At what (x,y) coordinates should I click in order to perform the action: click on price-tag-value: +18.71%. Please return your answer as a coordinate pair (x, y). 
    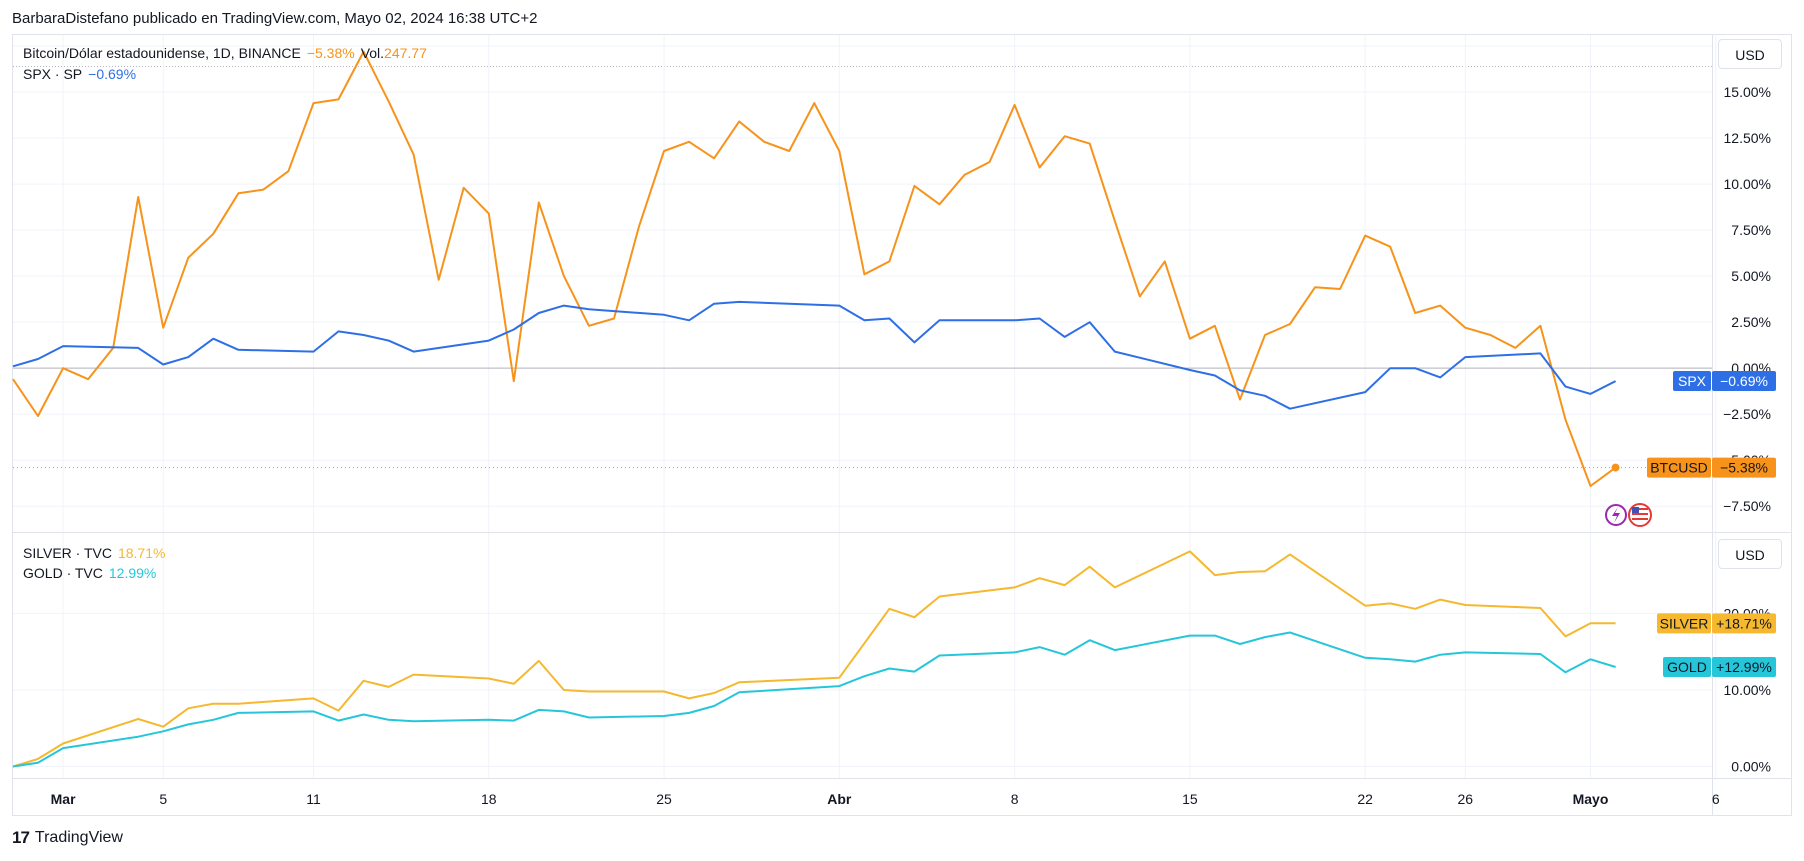
    Looking at the image, I should click on (1744, 623).